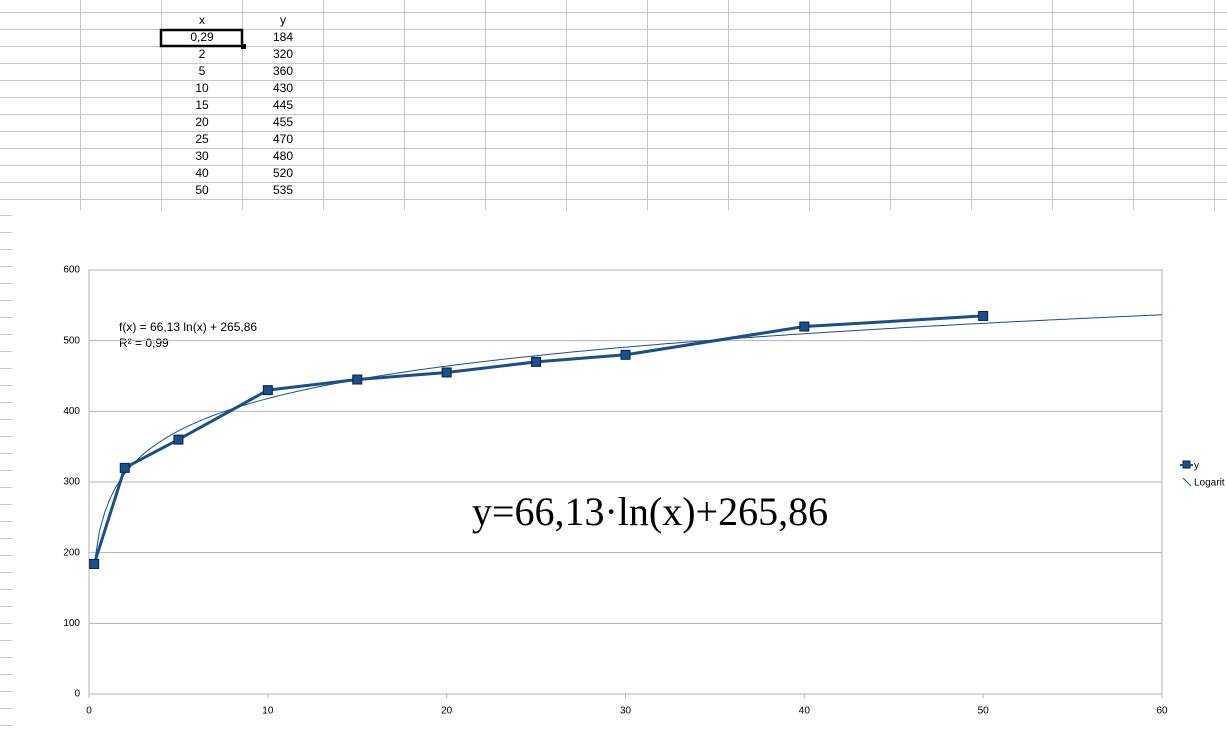 The width and height of the screenshot is (1227, 742). What do you see at coordinates (202, 173) in the screenshot?
I see `cell-value: 40` at bounding box center [202, 173].